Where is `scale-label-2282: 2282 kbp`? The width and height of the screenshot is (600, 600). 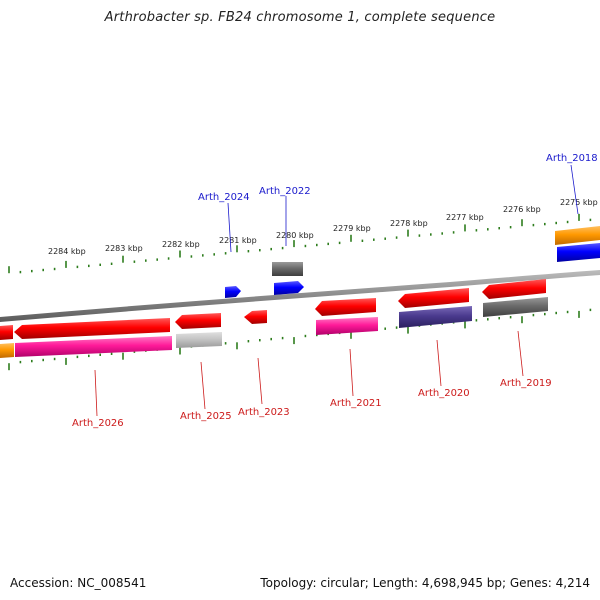 scale-label-2282: 2282 kbp is located at coordinates (181, 244).